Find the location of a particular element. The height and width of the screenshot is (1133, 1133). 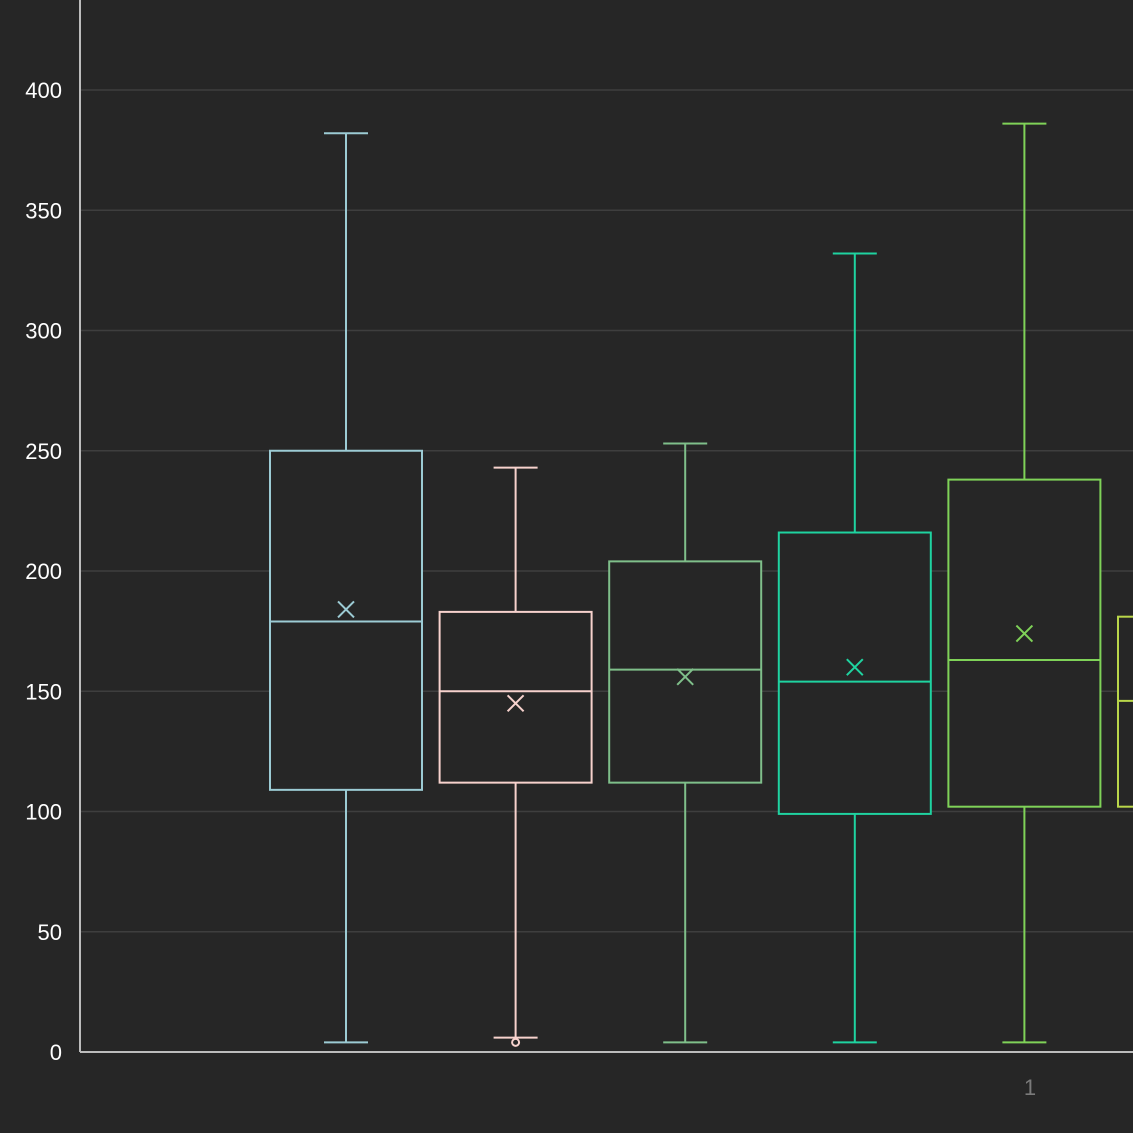

x-tick-label: 1 is located at coordinates (1030, 1087).